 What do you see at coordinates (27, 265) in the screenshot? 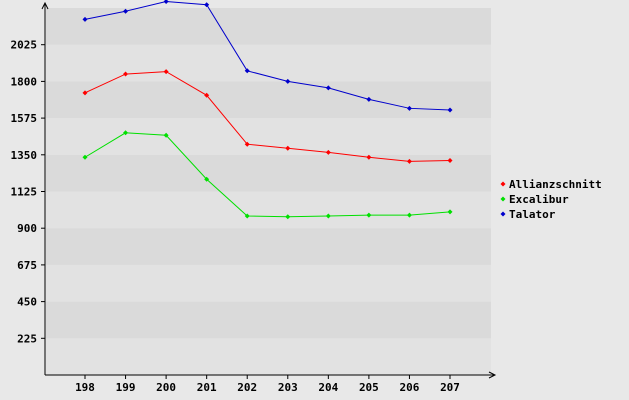
I see `y-tick-label: 675` at bounding box center [27, 265].